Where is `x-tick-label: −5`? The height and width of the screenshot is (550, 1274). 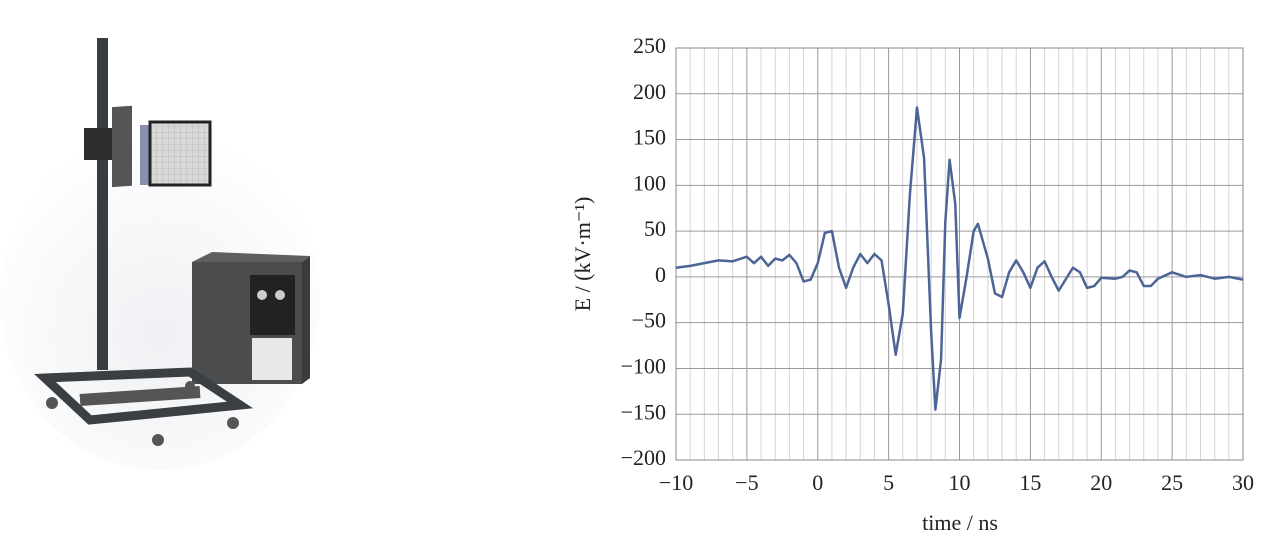
x-tick-label: −5 is located at coordinates (746, 482).